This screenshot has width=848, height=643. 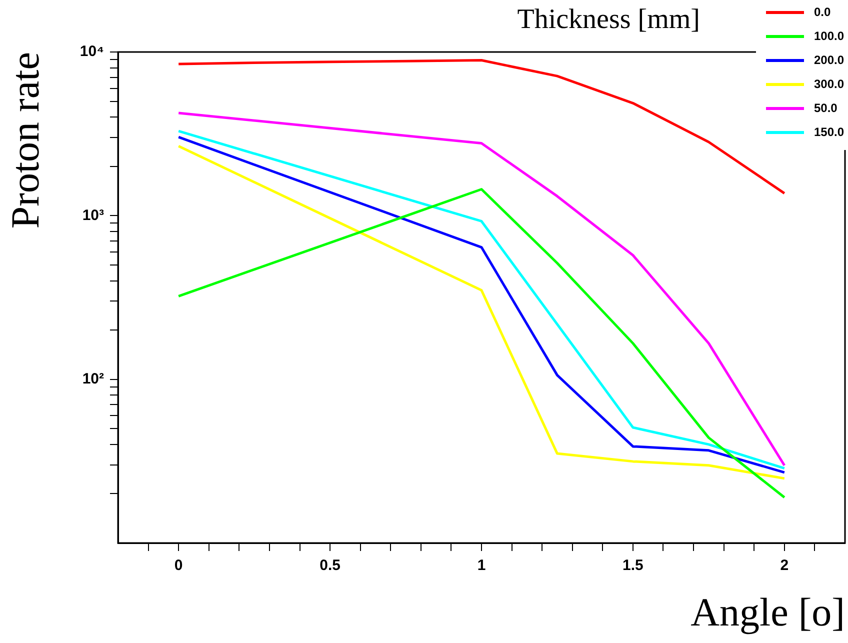 I want to click on y-axis-title: Proton rate, so click(x=25, y=140).